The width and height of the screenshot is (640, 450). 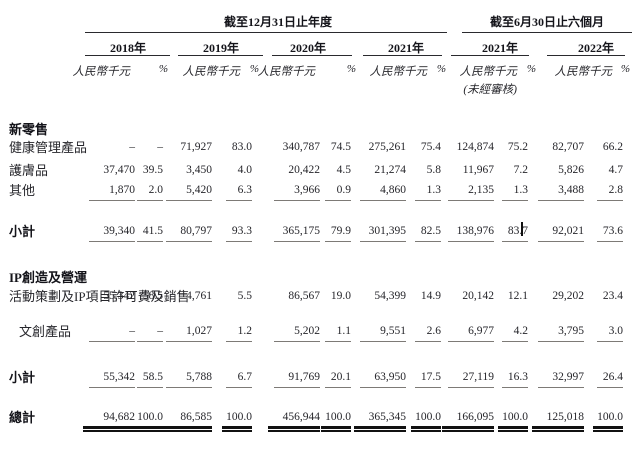 I want to click on cell-value: 20,142, so click(x=478, y=296).